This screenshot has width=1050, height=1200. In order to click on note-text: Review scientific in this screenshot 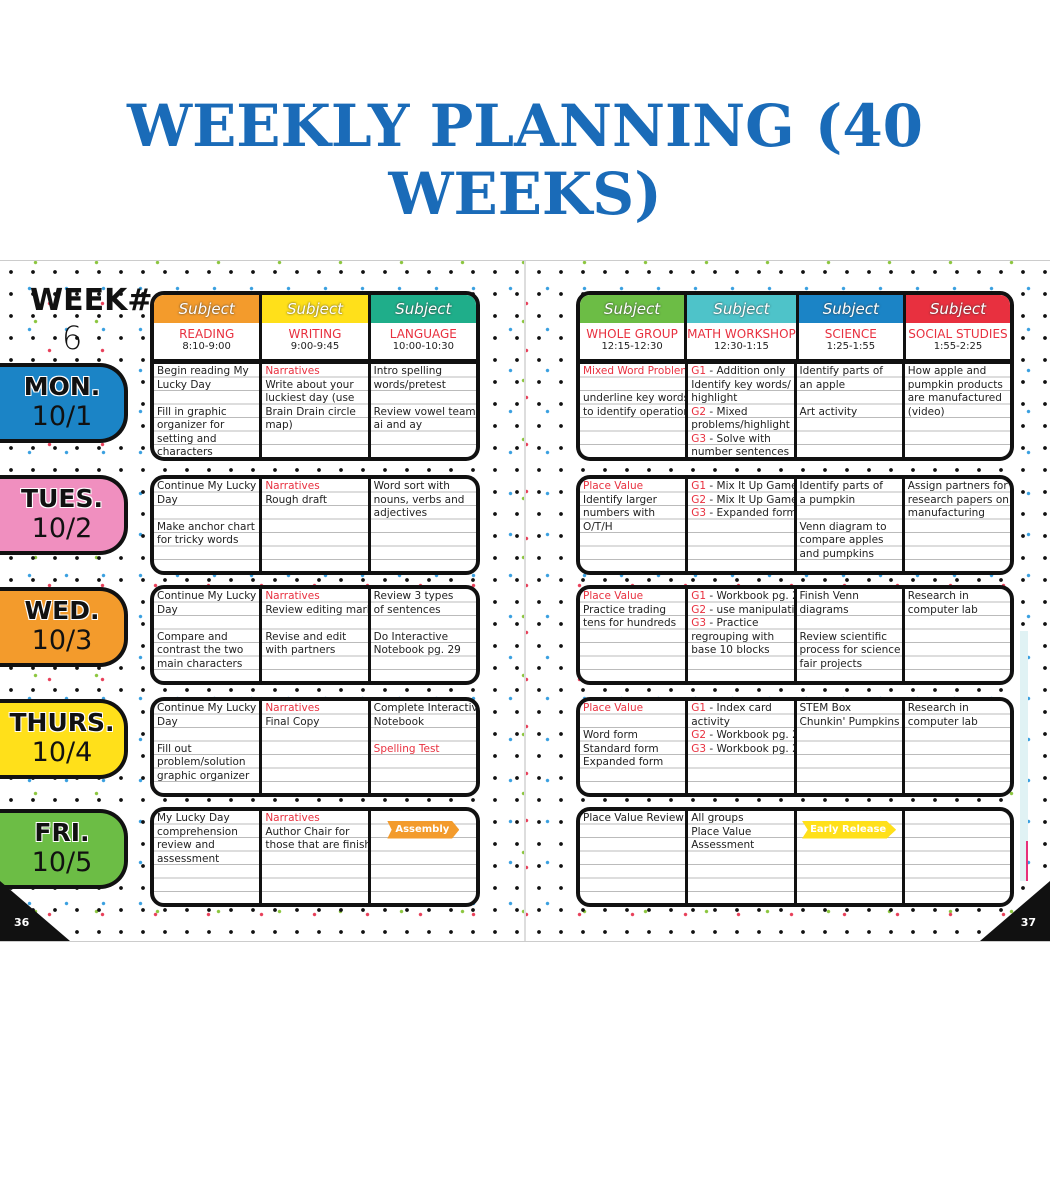, I will do `click(843, 636)`.